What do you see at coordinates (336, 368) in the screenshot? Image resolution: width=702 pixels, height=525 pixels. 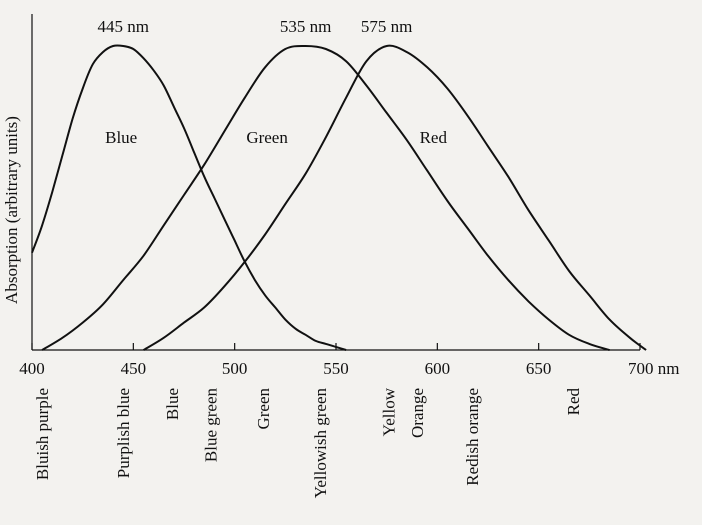 I see `x-tick-label: 550` at bounding box center [336, 368].